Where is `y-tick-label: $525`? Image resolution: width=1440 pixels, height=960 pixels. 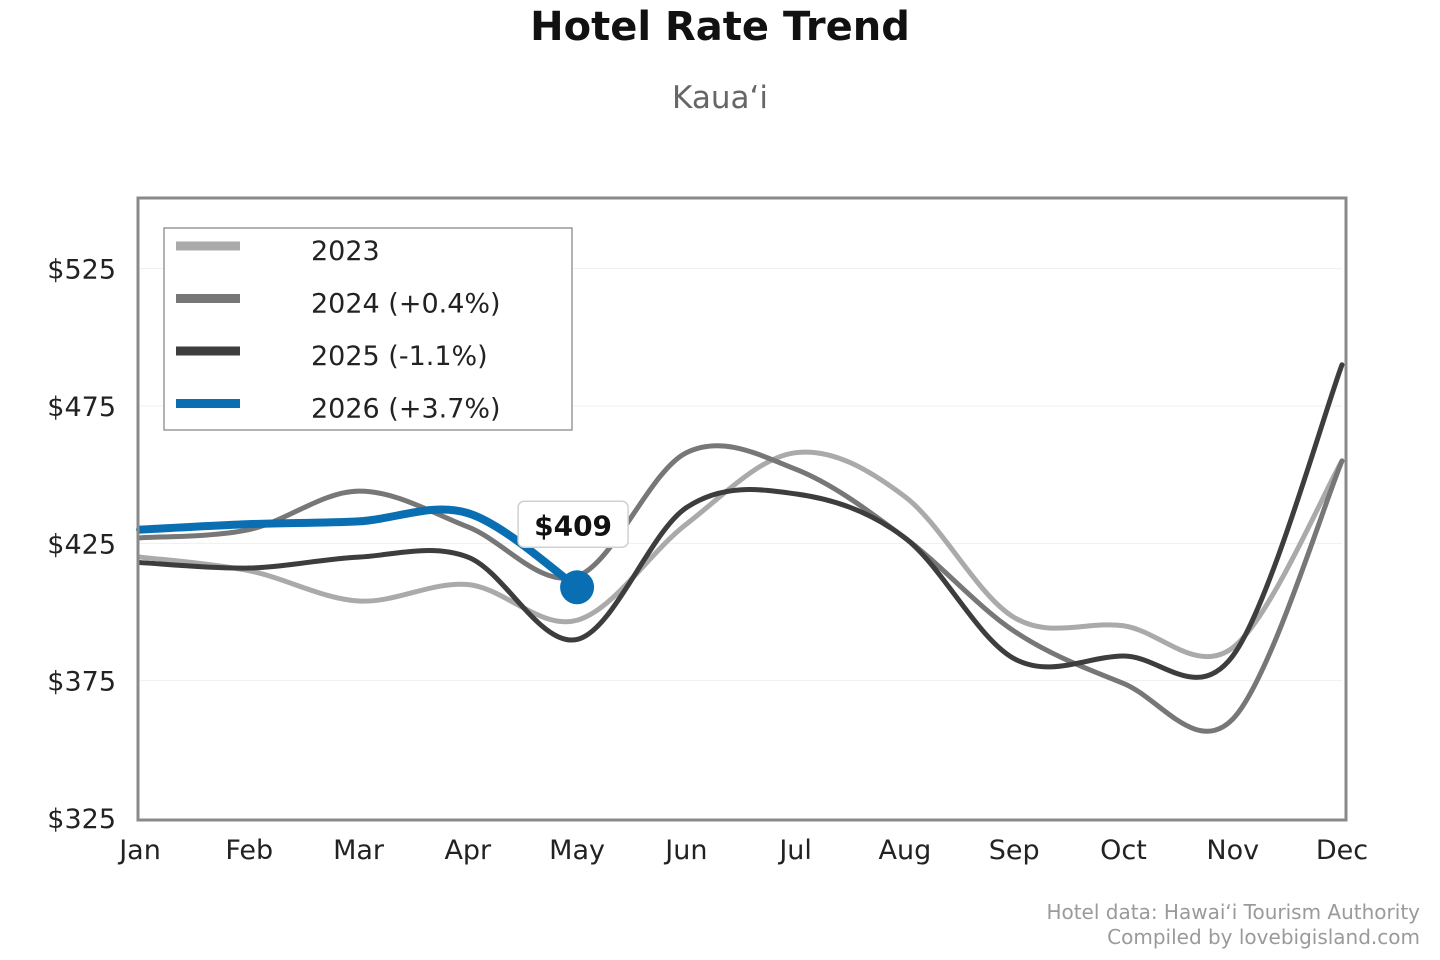 y-tick-label: $525 is located at coordinates (81, 270).